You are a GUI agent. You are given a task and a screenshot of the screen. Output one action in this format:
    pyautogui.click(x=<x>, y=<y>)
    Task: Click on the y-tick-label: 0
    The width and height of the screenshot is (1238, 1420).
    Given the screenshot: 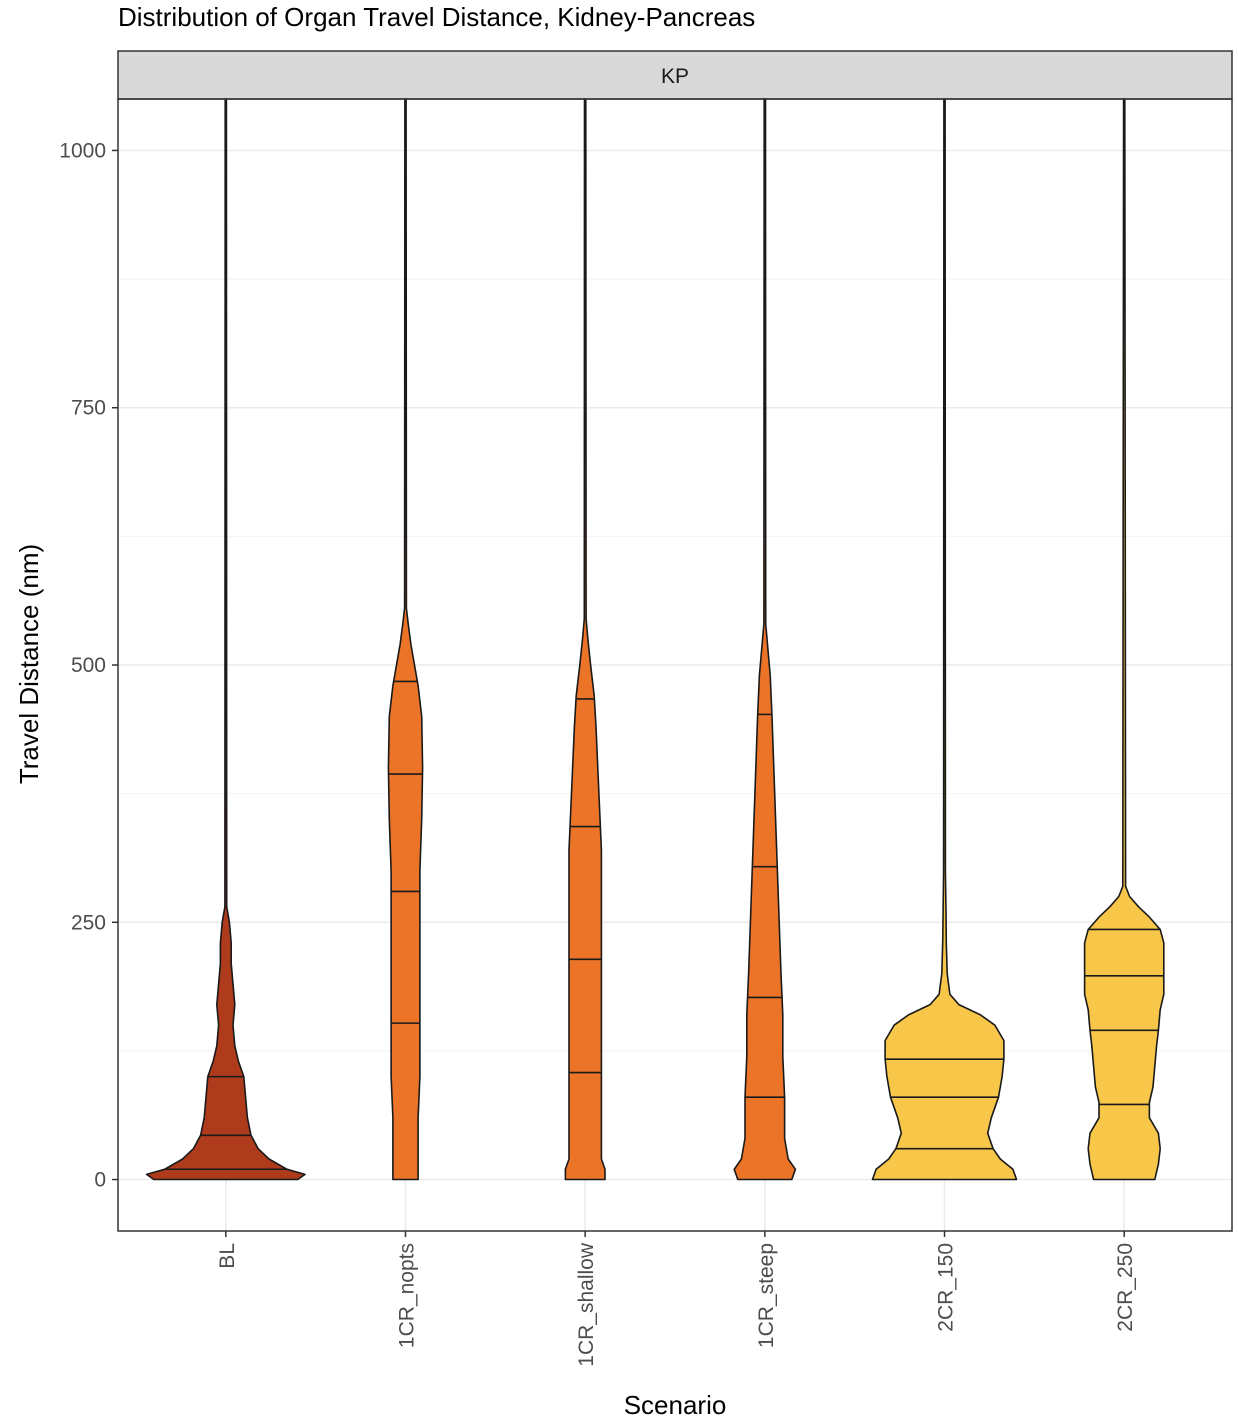 What is the action you would take?
    pyautogui.click(x=100, y=1180)
    